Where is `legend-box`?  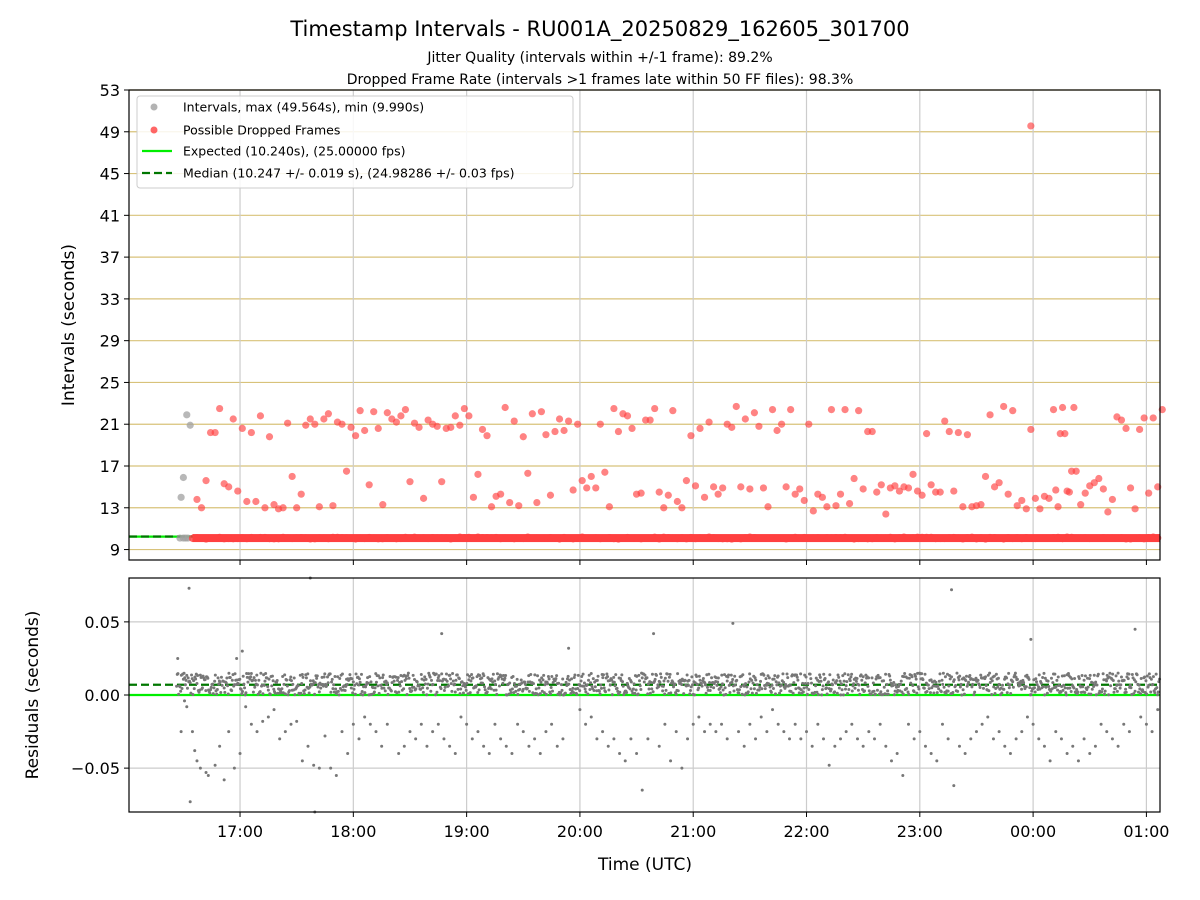 legend-box is located at coordinates (355, 142).